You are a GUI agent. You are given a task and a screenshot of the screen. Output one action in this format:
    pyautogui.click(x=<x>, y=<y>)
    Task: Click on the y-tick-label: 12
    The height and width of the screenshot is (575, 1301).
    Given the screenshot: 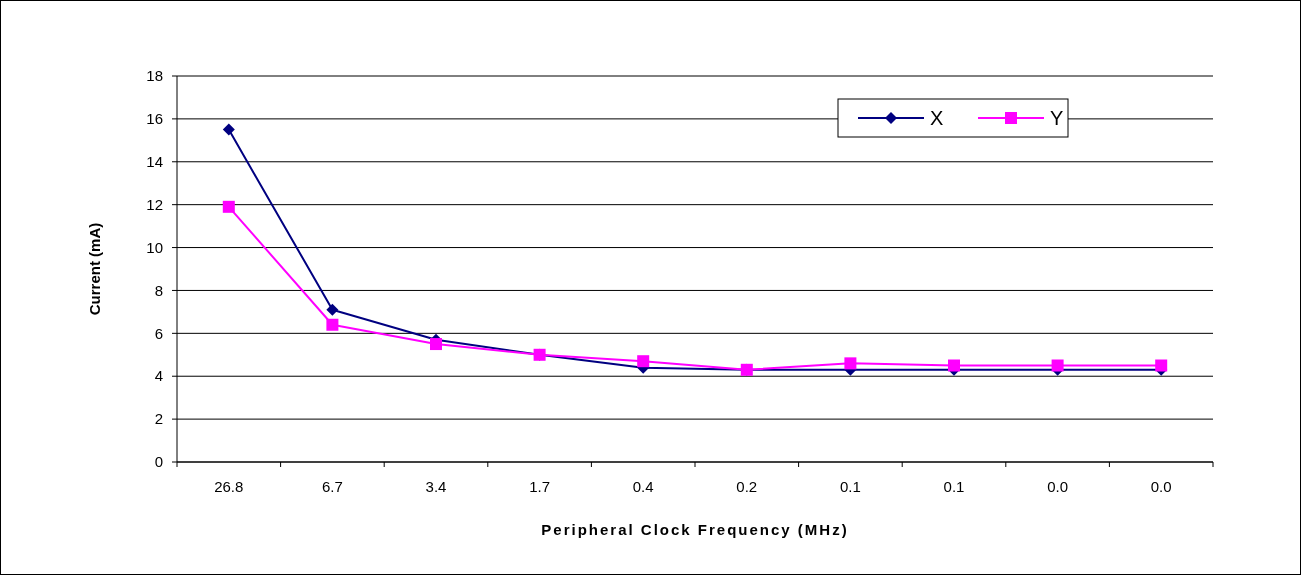 What is the action you would take?
    pyautogui.click(x=154, y=204)
    